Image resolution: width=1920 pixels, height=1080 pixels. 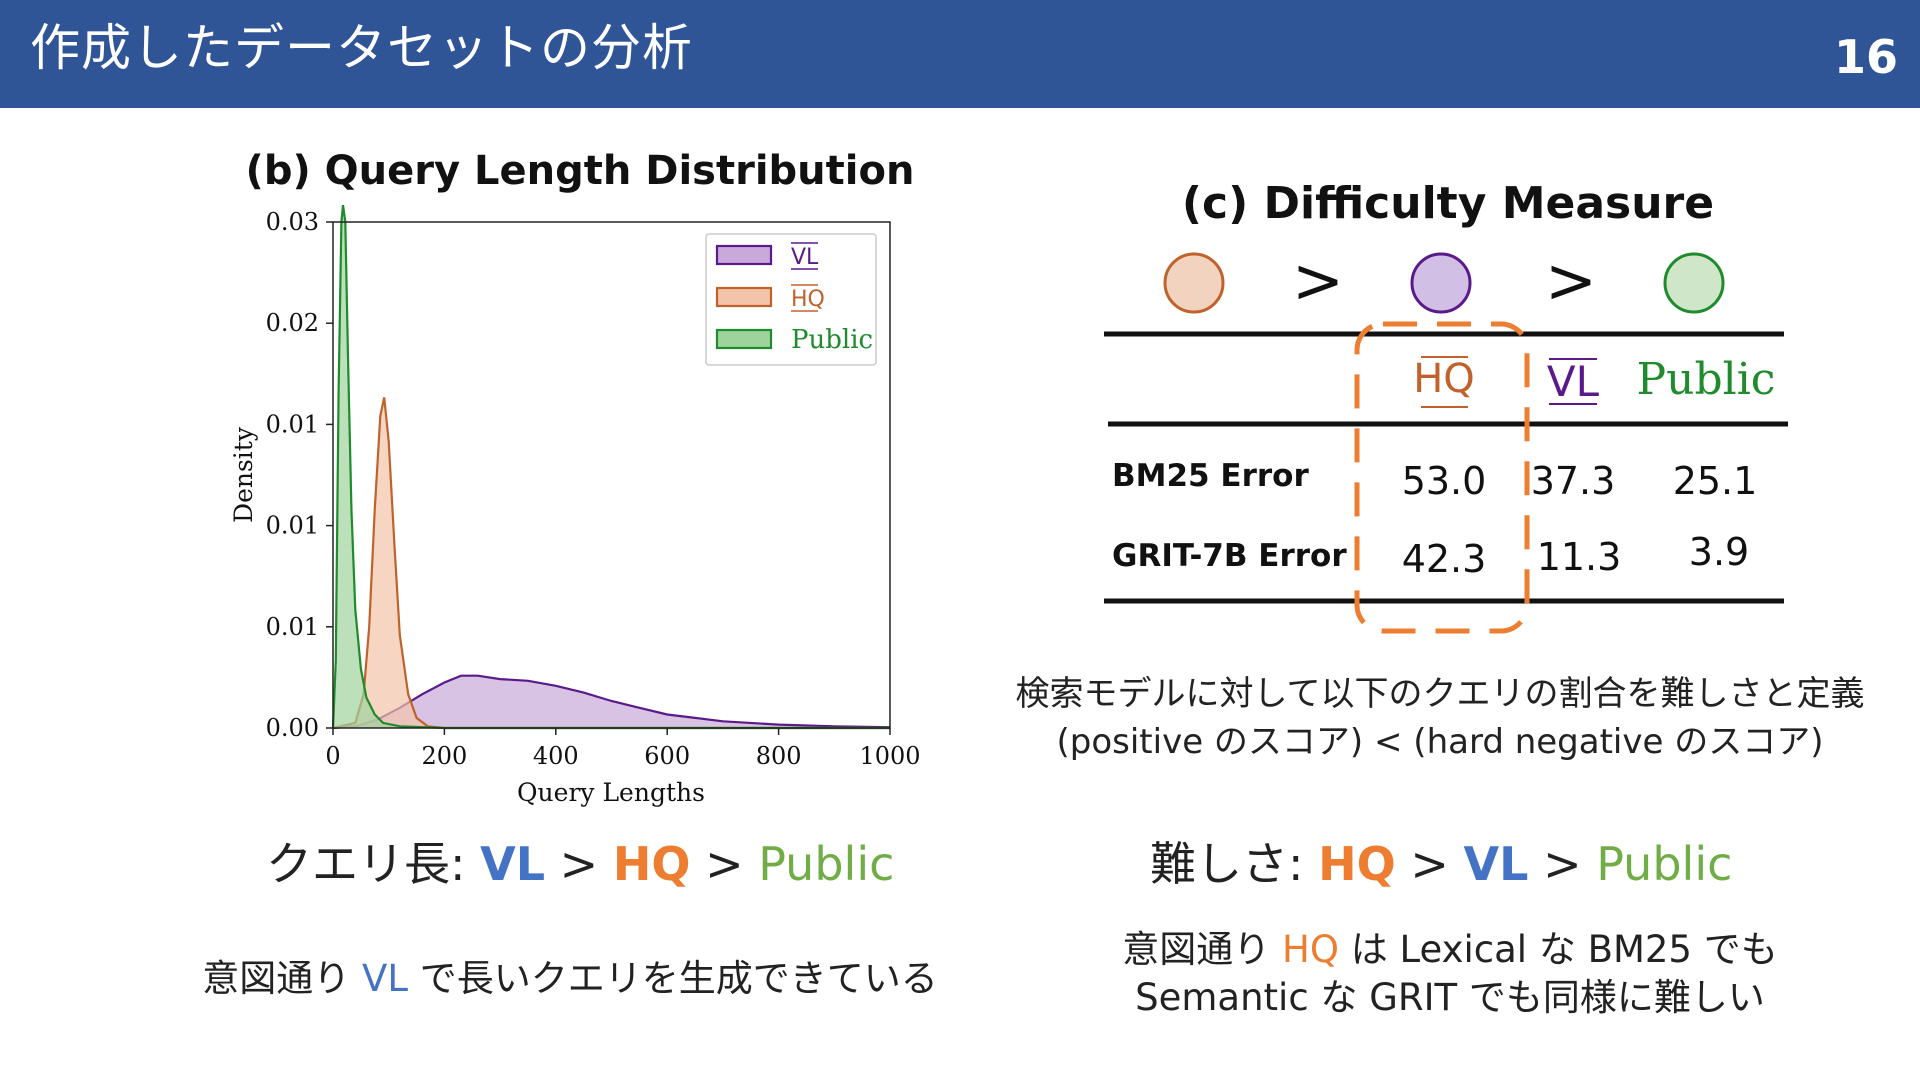 What do you see at coordinates (1573, 481) in the screenshot?
I see `cell-bm25-vl: 37.3` at bounding box center [1573, 481].